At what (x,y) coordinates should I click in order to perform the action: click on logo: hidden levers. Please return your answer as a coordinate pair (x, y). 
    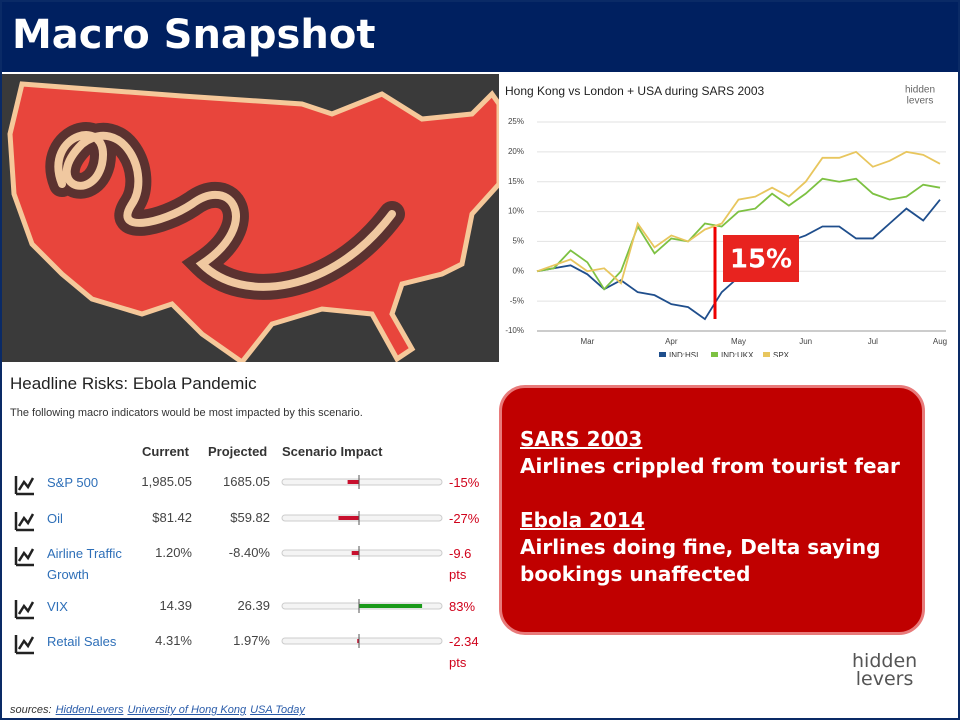
    Looking at the image, I should click on (885, 670).